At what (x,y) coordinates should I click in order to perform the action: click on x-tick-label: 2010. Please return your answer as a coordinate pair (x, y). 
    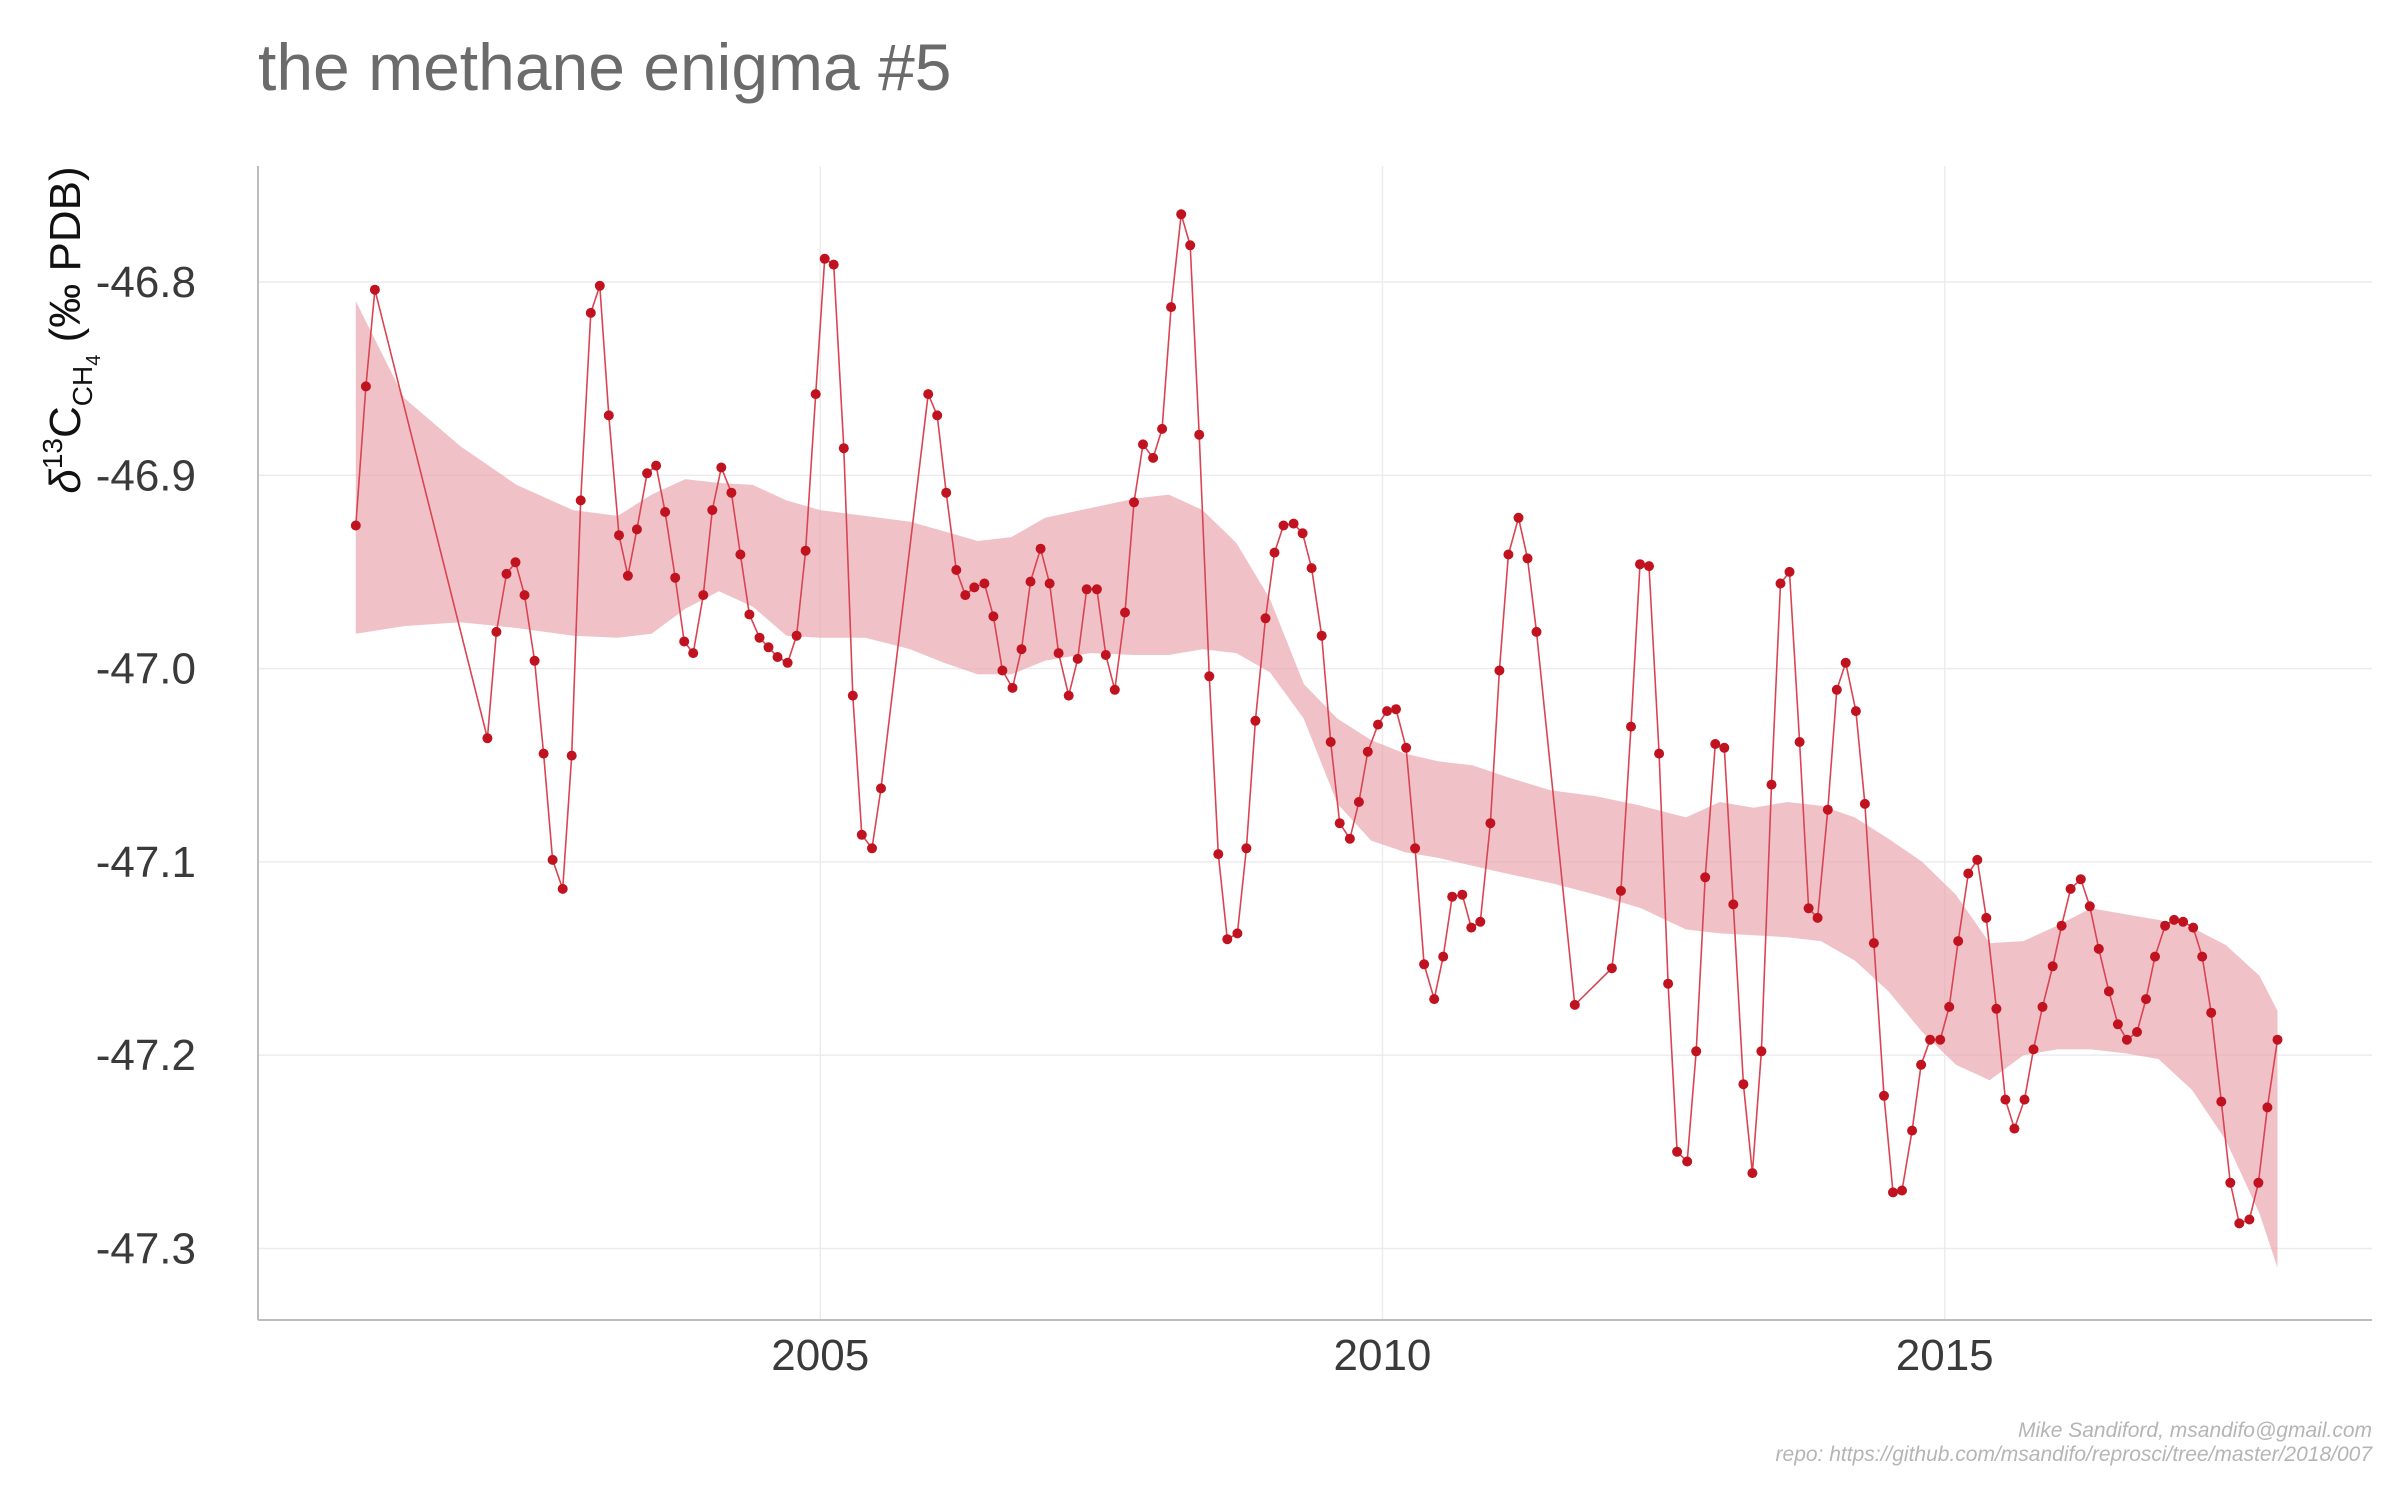
    Looking at the image, I should click on (1383, 1355).